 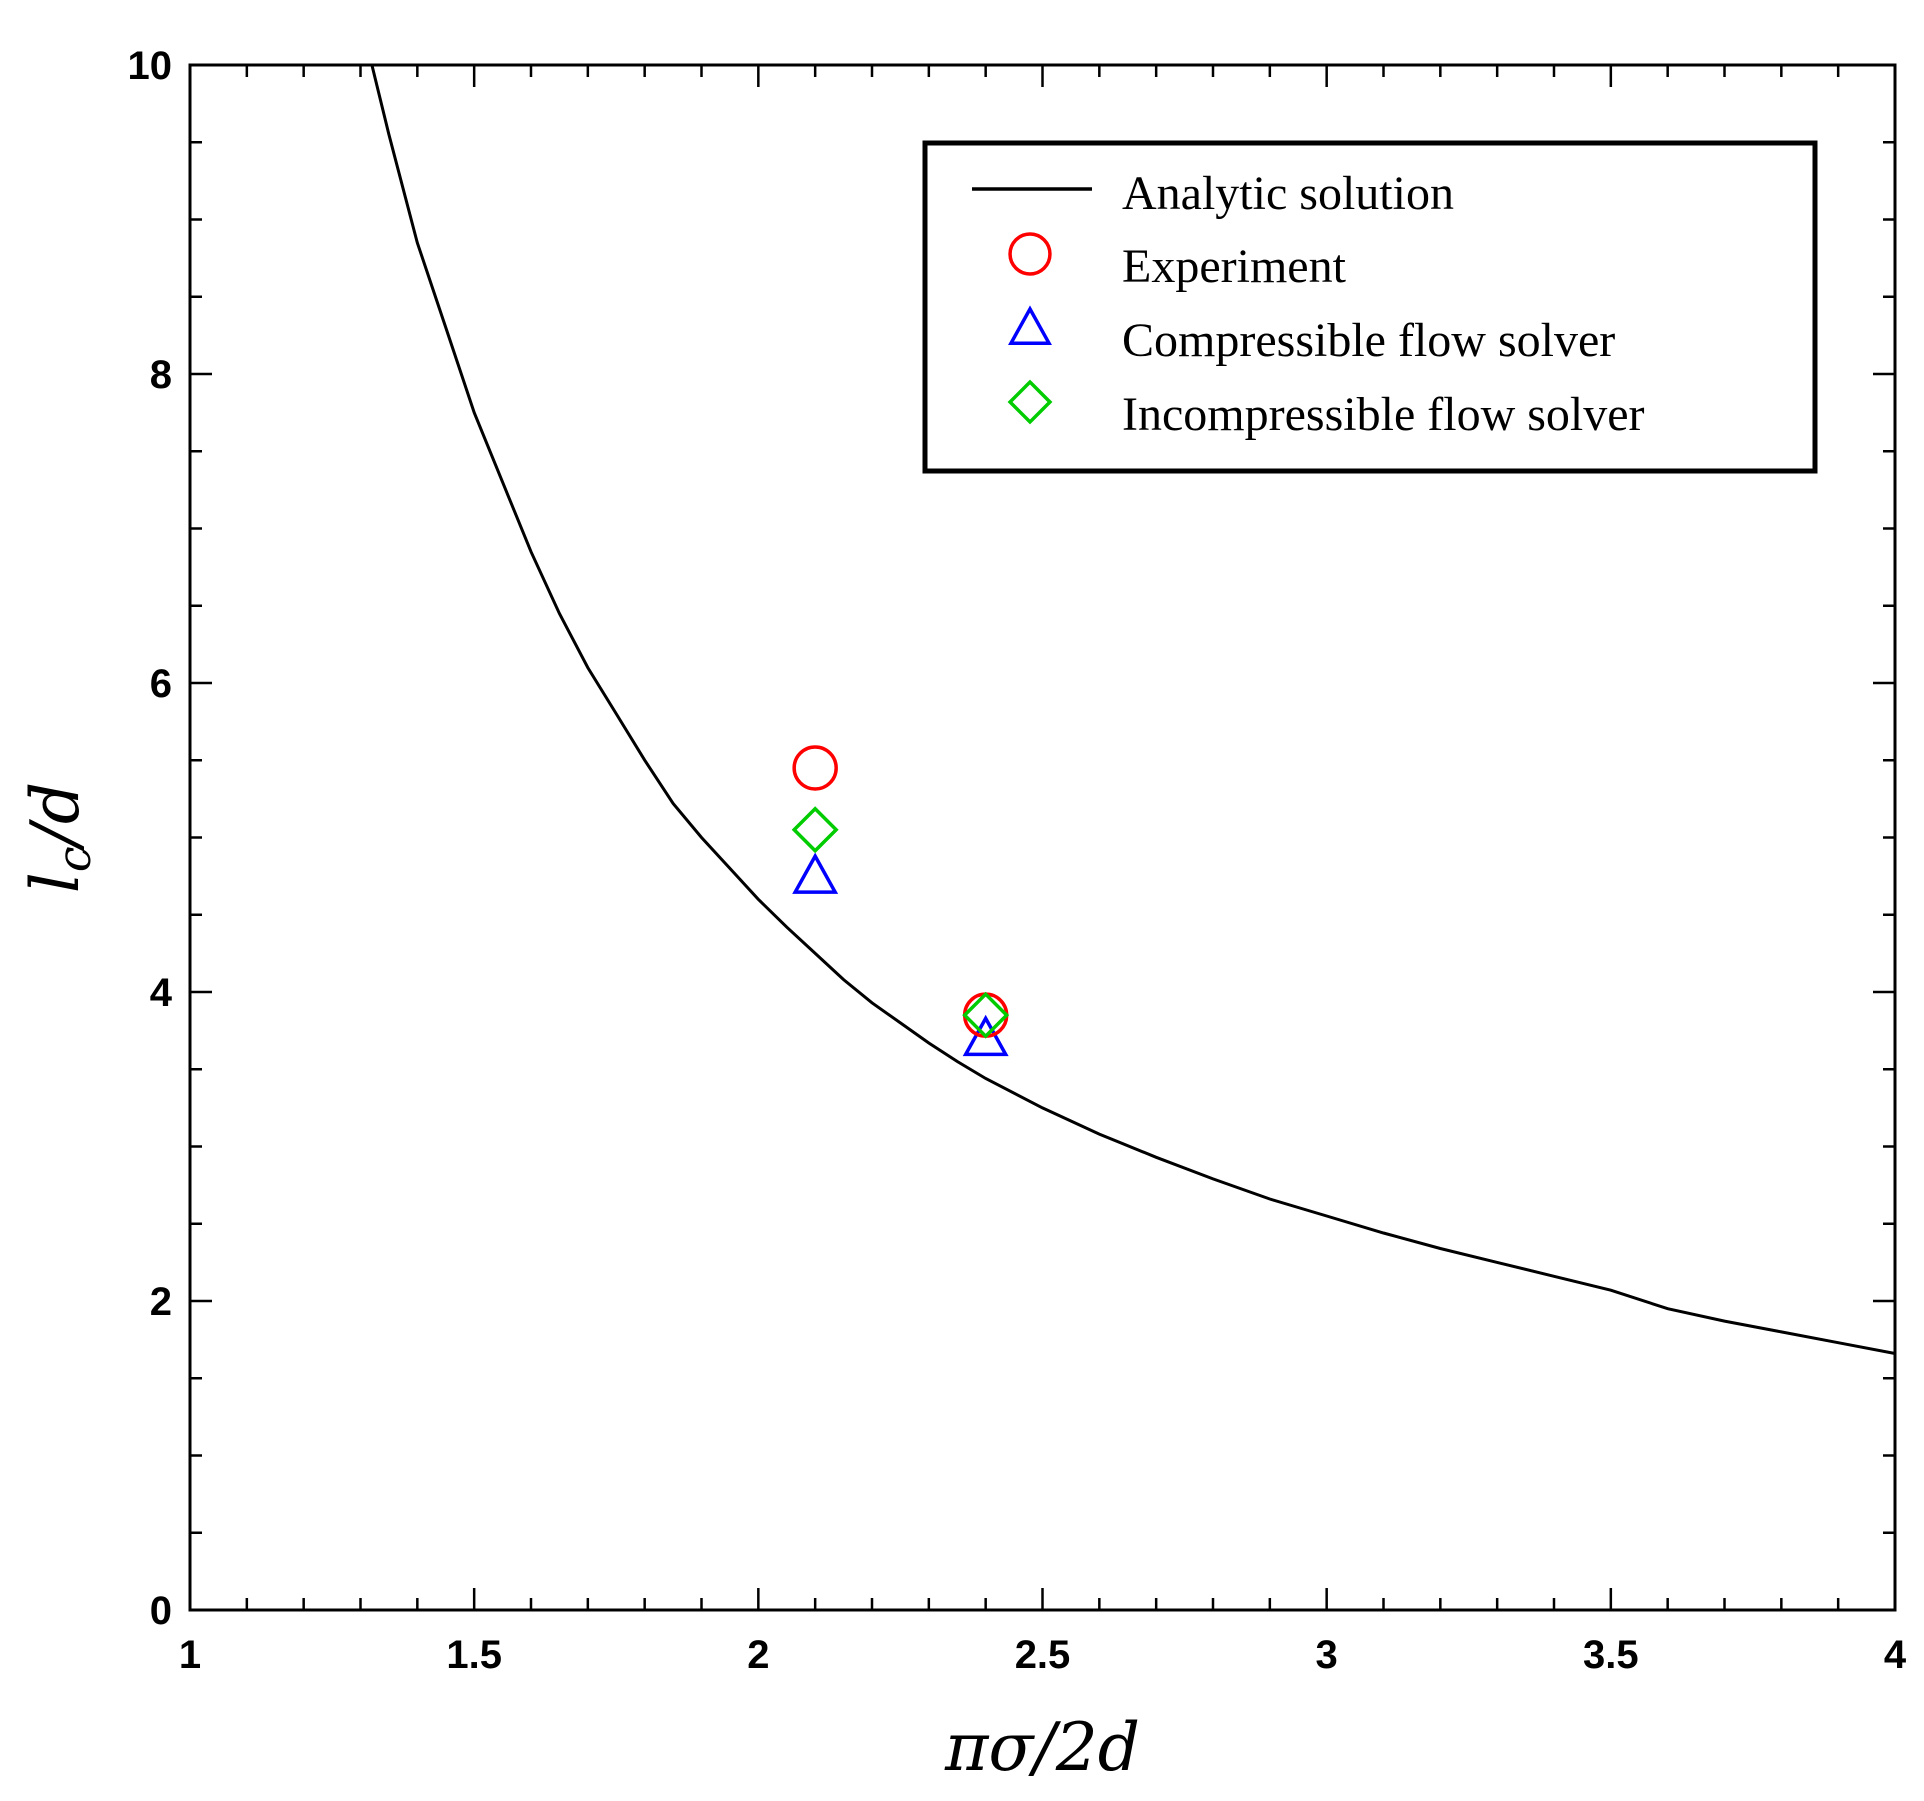 I want to click on legend-circle-symbol, so click(x=1030, y=254).